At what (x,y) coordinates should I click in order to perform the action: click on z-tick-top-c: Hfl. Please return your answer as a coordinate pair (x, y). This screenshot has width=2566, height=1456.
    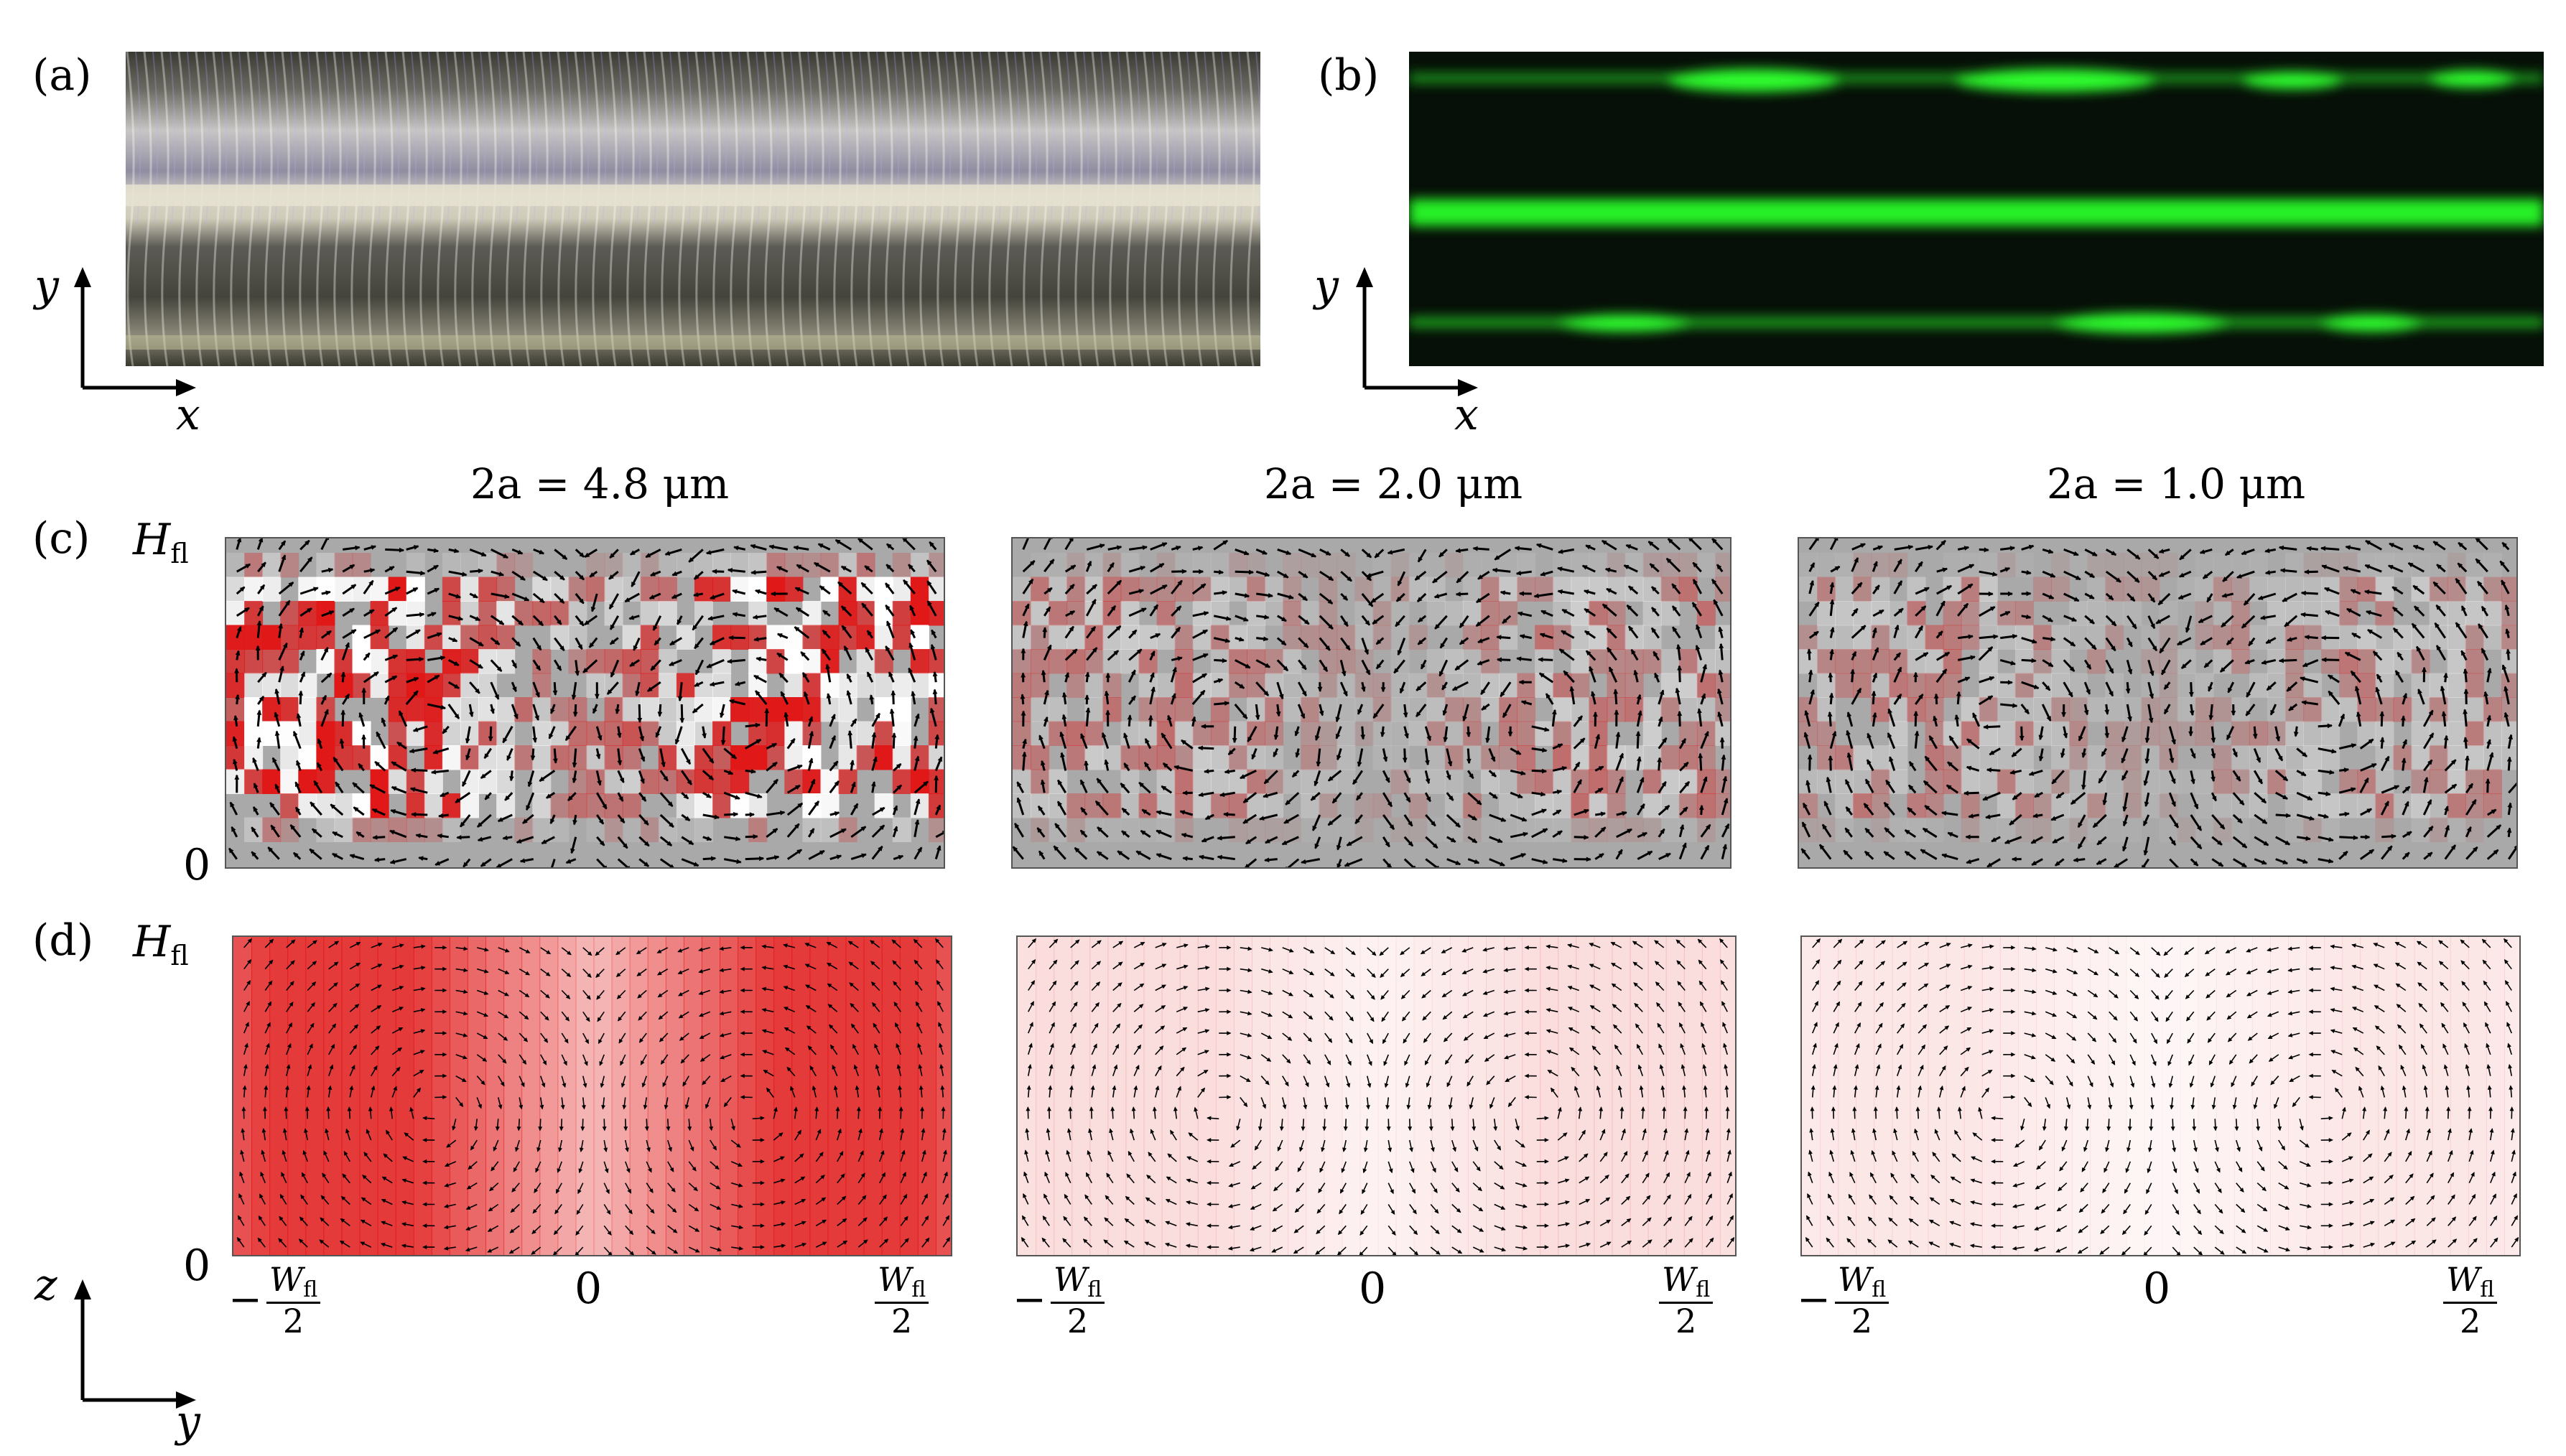
    Looking at the image, I should click on (161, 542).